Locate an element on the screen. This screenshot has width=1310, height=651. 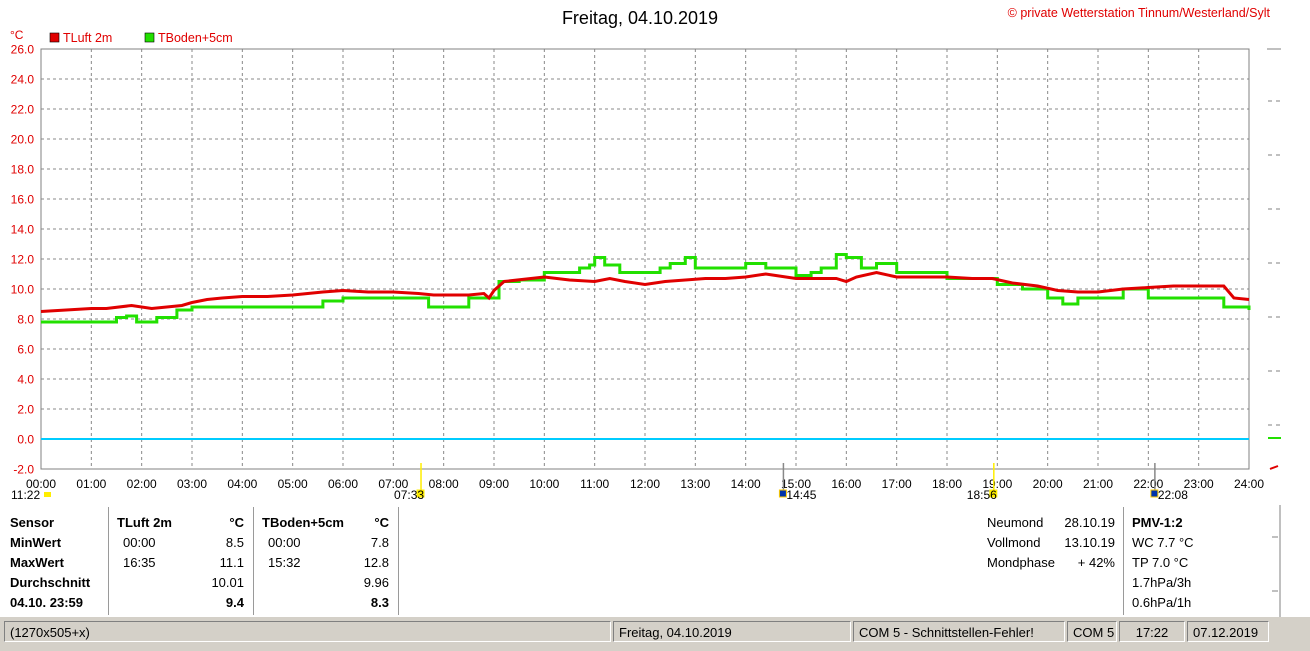
tluft-min-time: 00:00 is located at coordinates (139, 542).